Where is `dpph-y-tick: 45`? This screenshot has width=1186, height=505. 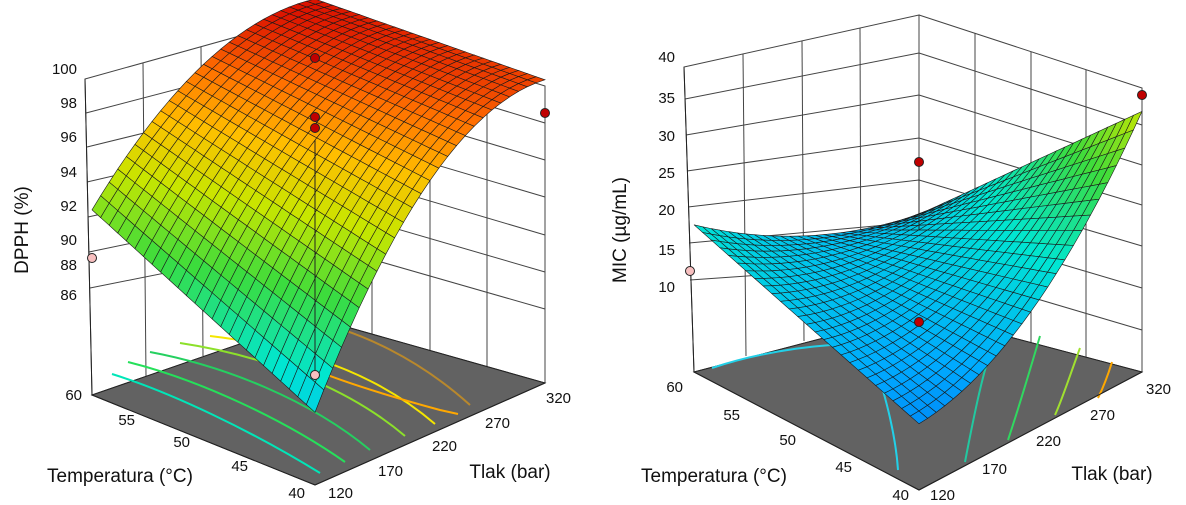
dpph-y-tick: 45 is located at coordinates (239, 466).